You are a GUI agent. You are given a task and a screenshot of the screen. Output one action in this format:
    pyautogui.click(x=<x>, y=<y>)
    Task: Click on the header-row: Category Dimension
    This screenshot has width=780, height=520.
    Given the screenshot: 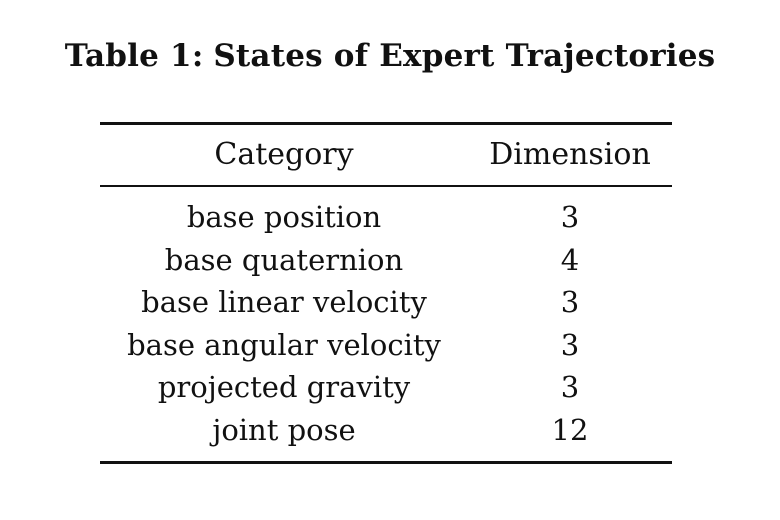 What is the action you would take?
    pyautogui.click(x=386, y=155)
    